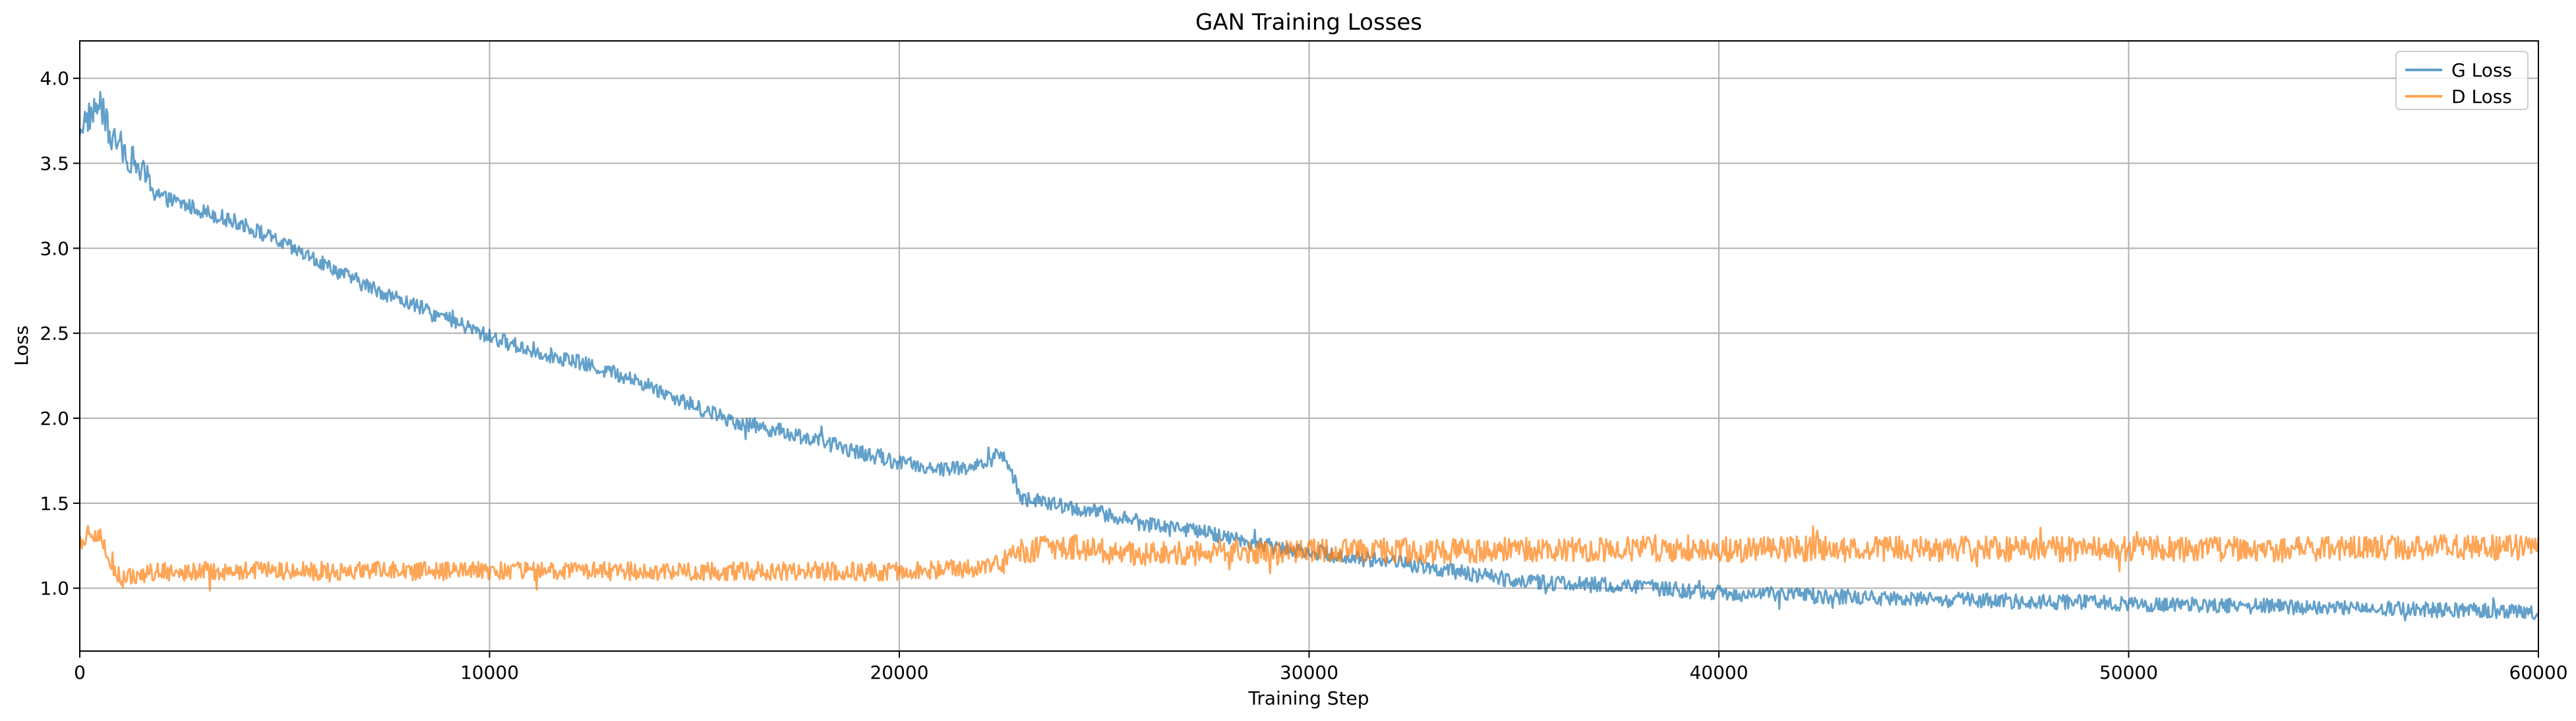 Image resolution: width=2576 pixels, height=721 pixels. What do you see at coordinates (1309, 558) in the screenshot?
I see `series-line-d-loss` at bounding box center [1309, 558].